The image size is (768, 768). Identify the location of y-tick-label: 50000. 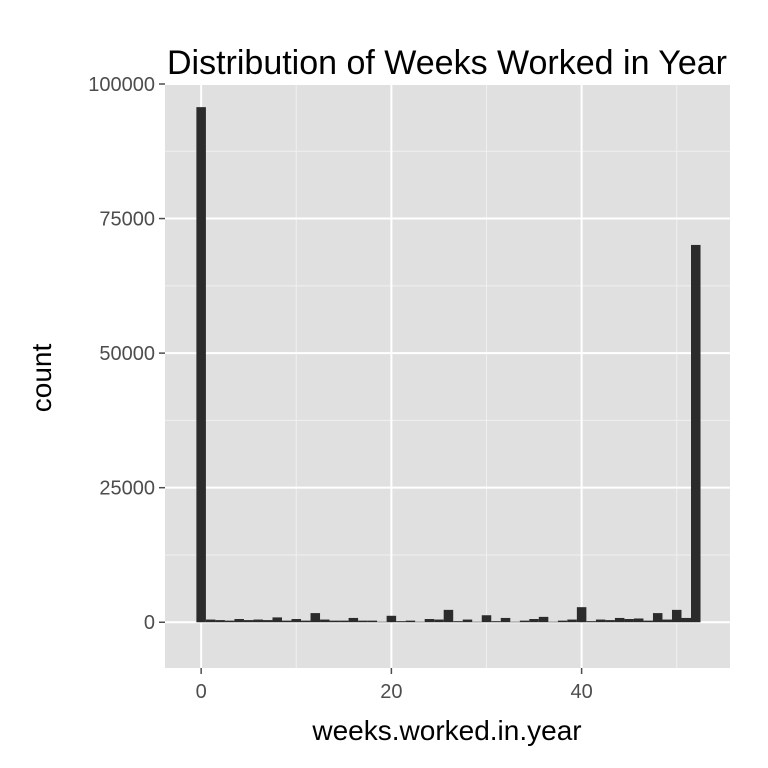
(127, 354).